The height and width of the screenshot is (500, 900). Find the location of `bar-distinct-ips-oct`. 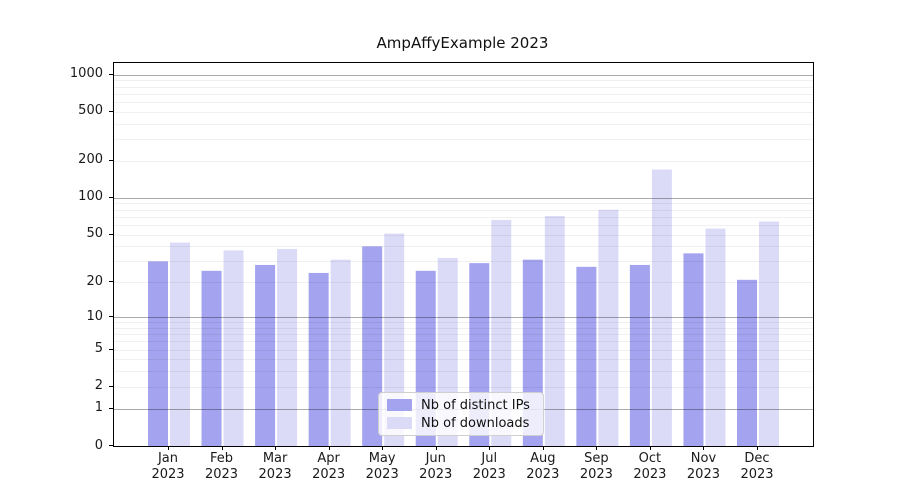

bar-distinct-ips-oct is located at coordinates (639, 355).